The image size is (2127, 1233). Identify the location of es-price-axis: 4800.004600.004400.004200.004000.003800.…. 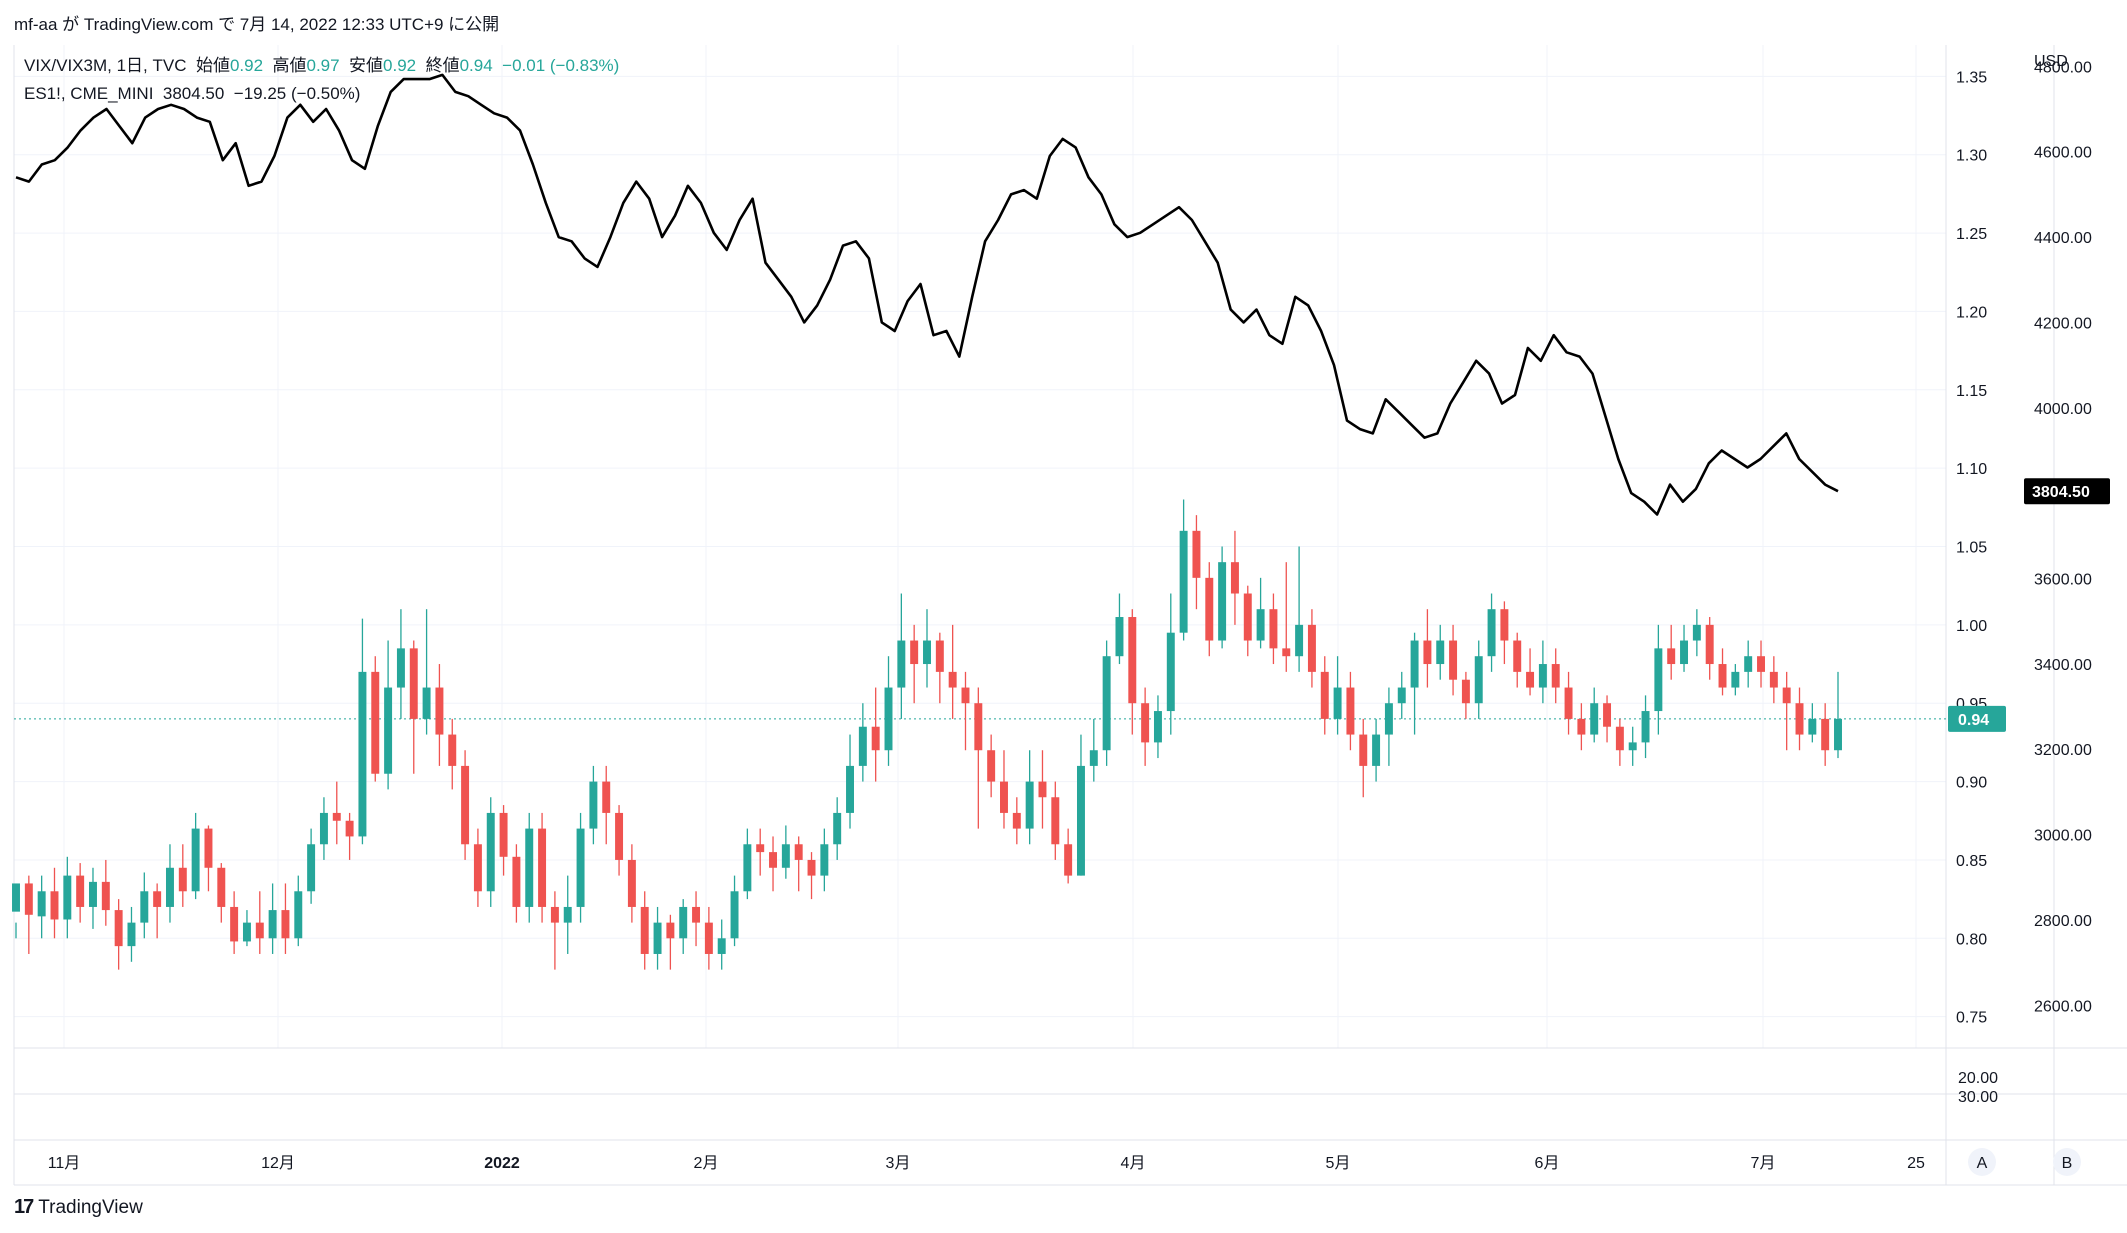
(2063, 537).